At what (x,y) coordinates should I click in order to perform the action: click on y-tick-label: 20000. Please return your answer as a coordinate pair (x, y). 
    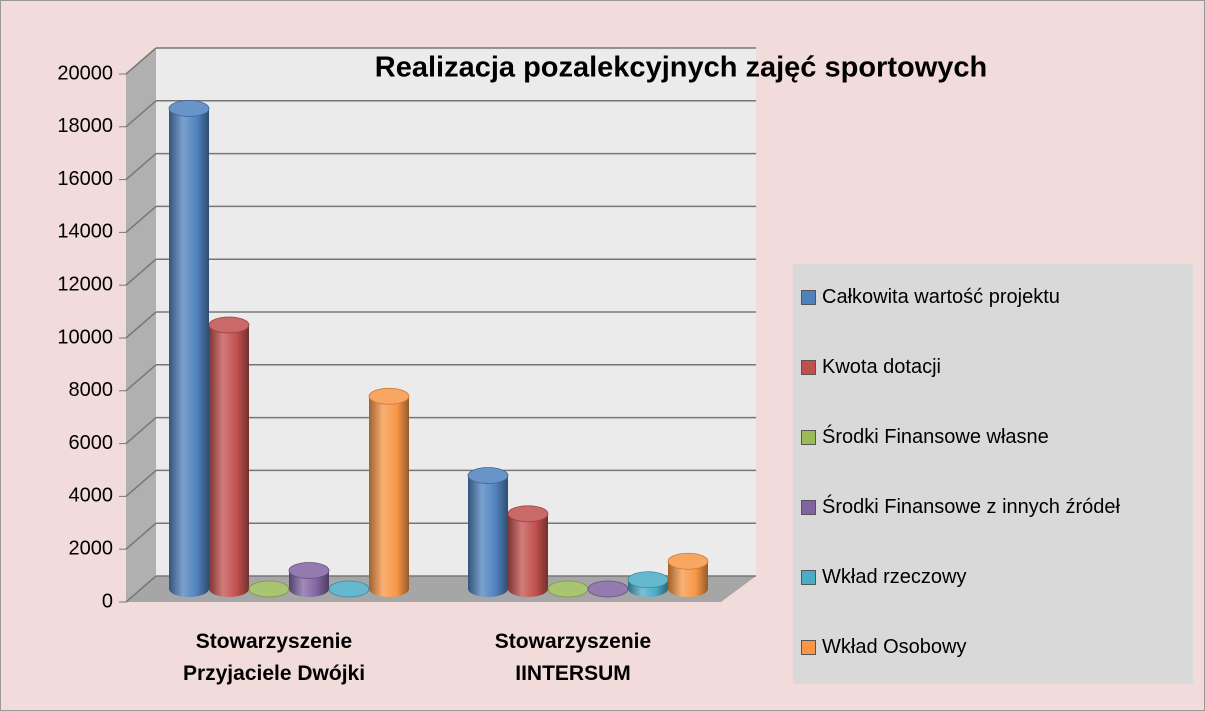
    Looking at the image, I should click on (85, 73).